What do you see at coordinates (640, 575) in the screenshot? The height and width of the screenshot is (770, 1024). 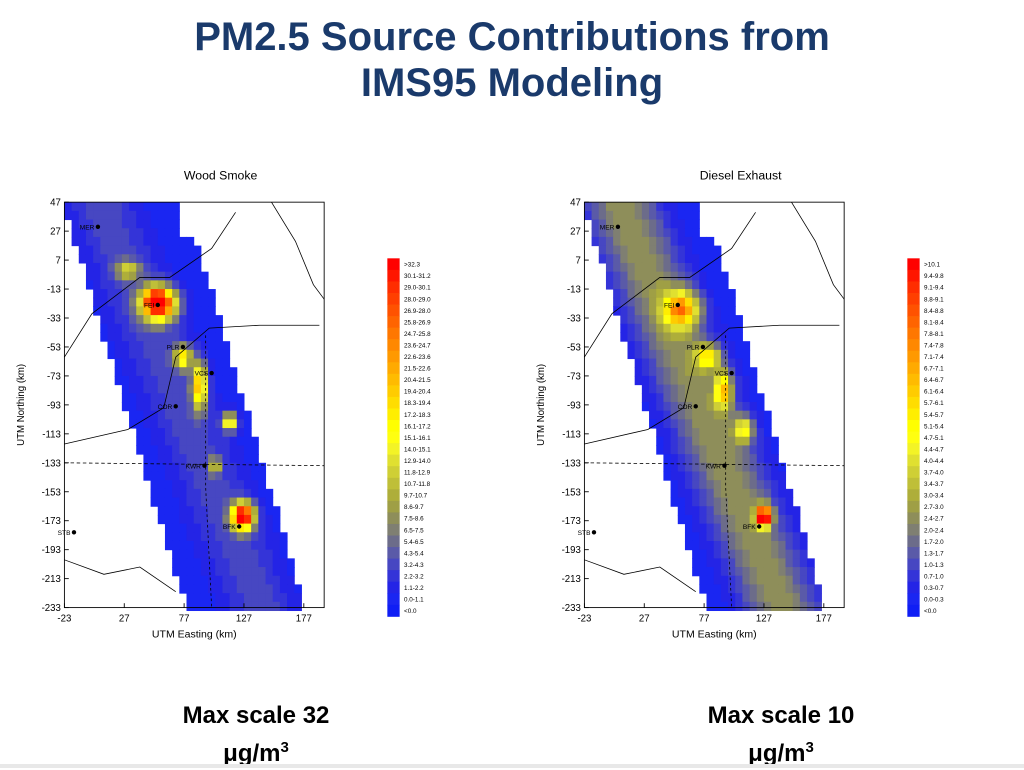 I see `county-line` at bounding box center [640, 575].